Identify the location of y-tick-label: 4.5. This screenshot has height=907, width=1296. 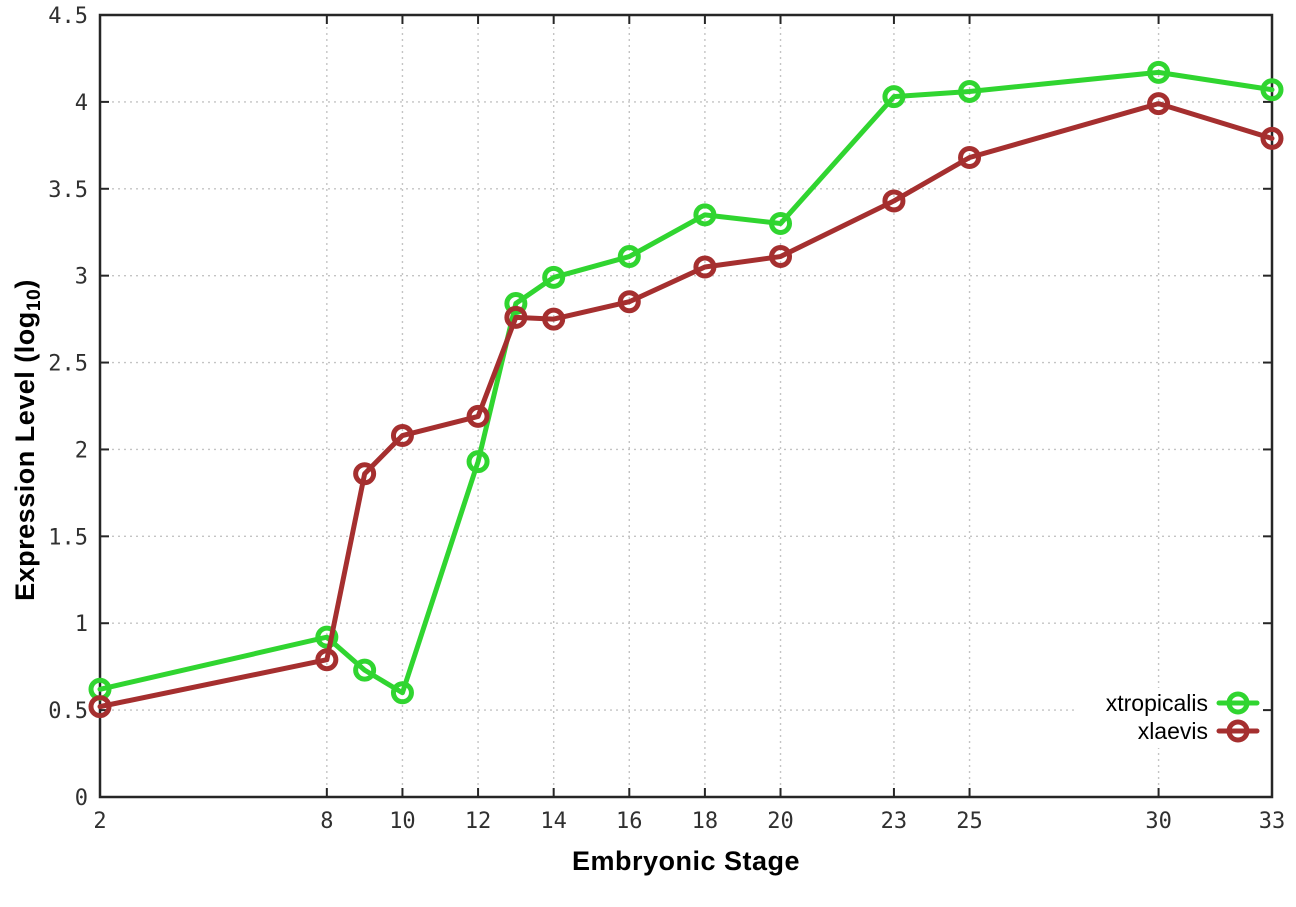
(68, 16).